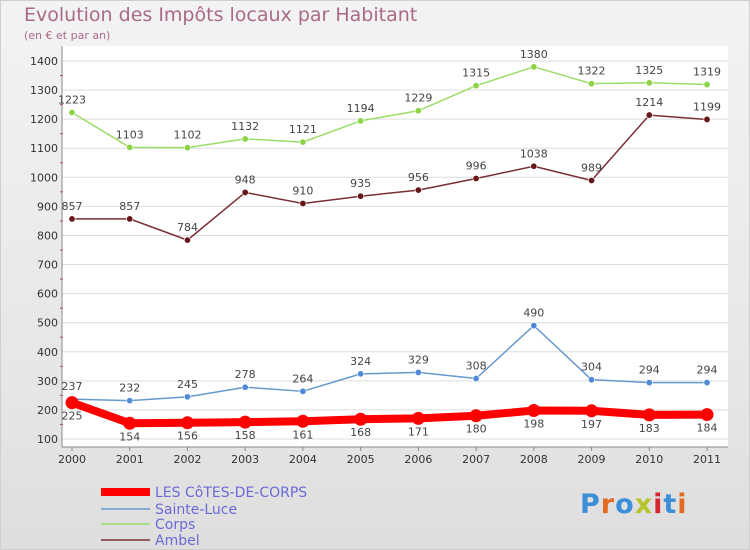 The width and height of the screenshot is (750, 550). What do you see at coordinates (389, 413) in the screenshot?
I see `series-line-les-c-tes-de-corps` at bounding box center [389, 413].